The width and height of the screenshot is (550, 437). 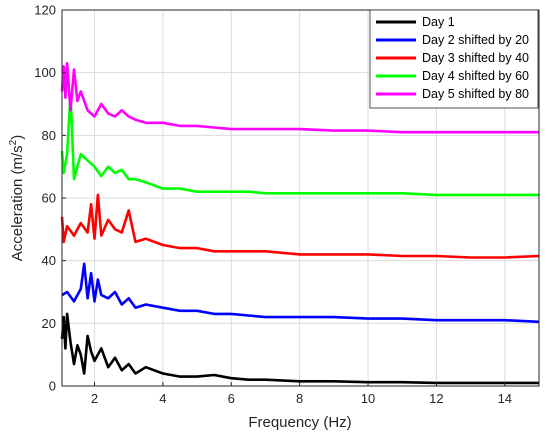 I want to click on legend-label-day-1: Day 1, so click(x=438, y=22).